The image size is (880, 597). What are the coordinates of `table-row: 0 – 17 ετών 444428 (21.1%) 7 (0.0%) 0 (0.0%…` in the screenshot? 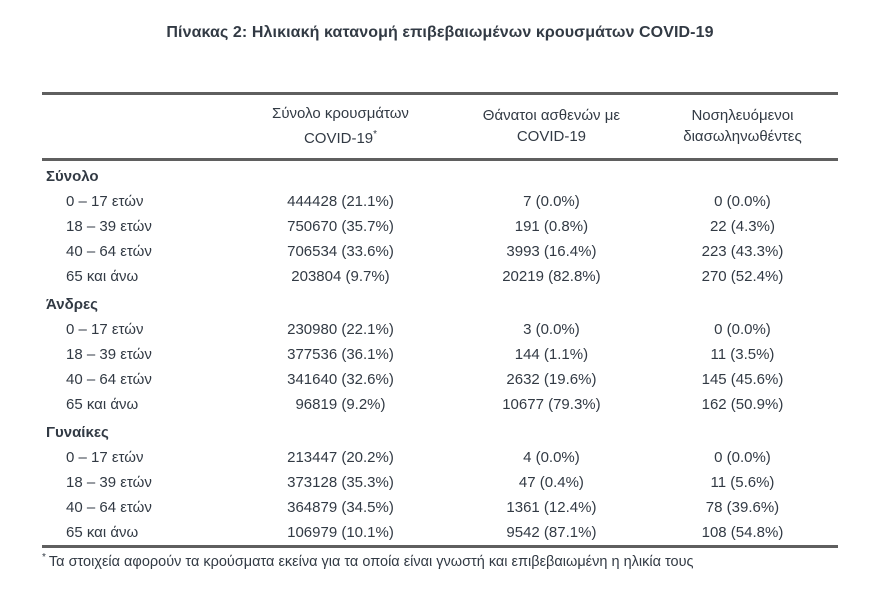 It's located at (440, 201).